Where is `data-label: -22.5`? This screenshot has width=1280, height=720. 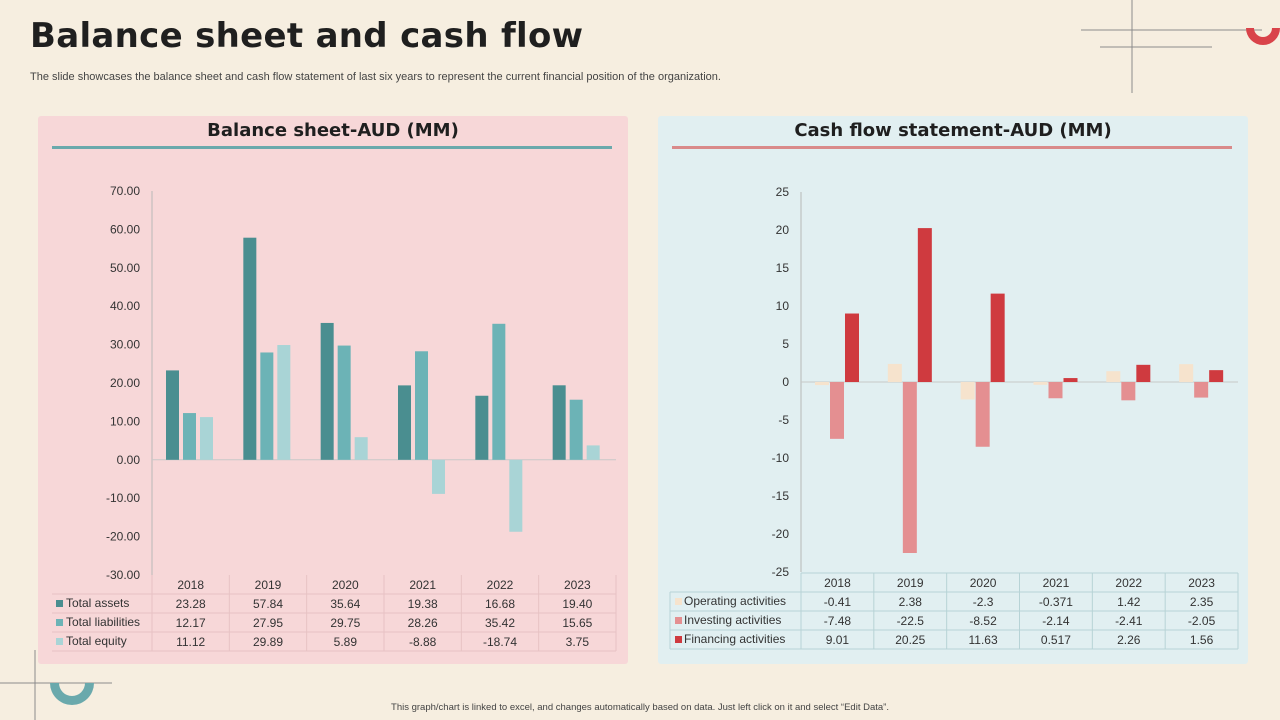
data-label: -22.5 is located at coordinates (911, 621).